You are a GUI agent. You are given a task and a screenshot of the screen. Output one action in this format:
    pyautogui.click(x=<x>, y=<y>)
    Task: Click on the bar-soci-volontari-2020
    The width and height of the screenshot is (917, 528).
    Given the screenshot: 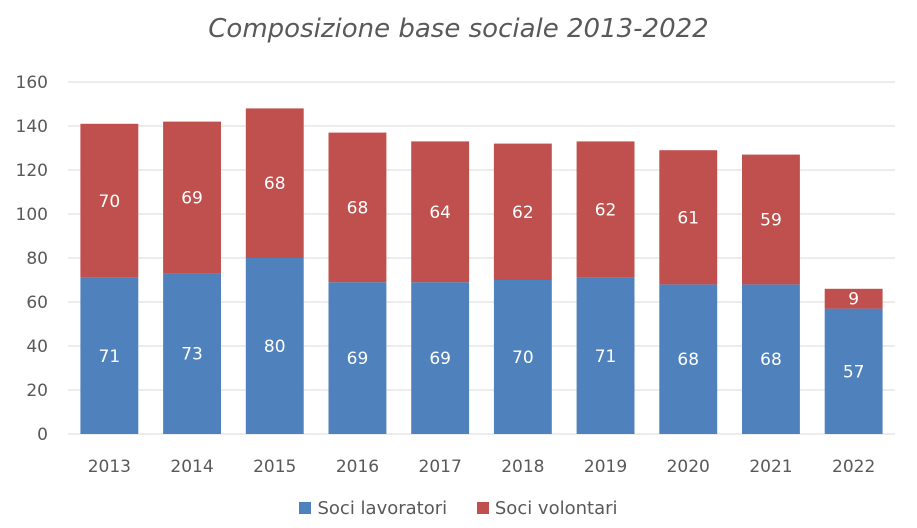 What is the action you would take?
    pyautogui.click(x=688, y=217)
    